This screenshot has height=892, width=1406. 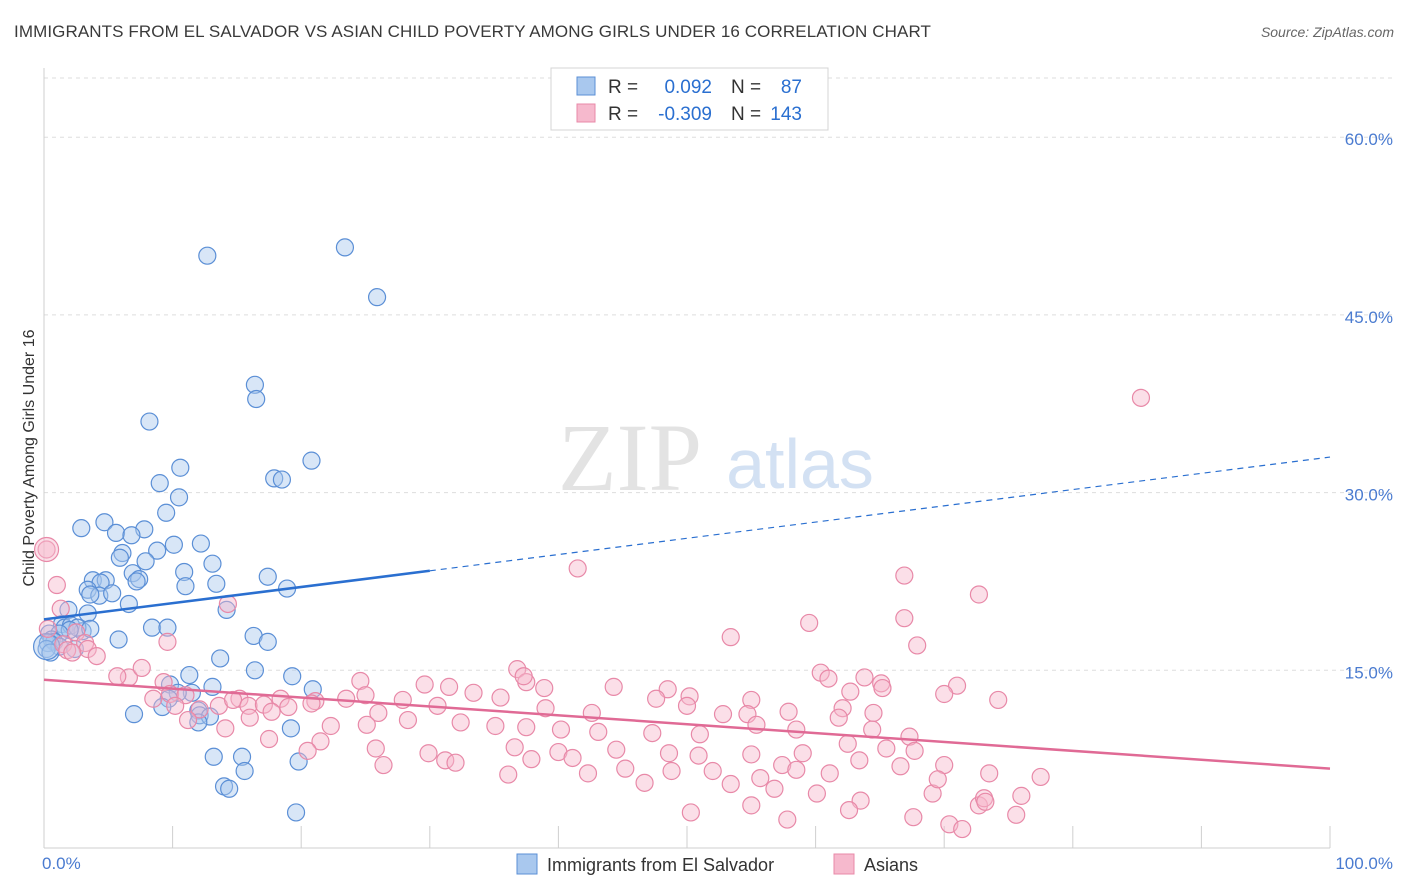 I want to click on watermark: ZIP atlas, so click(x=716, y=457).